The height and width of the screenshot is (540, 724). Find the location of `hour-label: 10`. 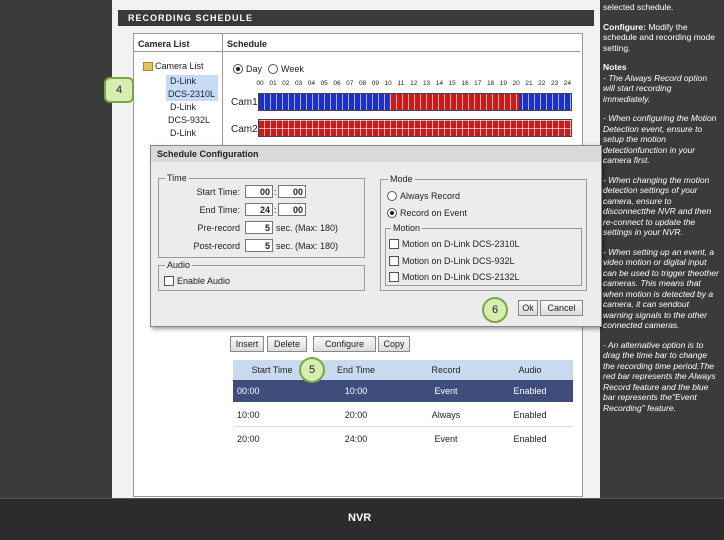

hour-label: 10 is located at coordinates (388, 83).